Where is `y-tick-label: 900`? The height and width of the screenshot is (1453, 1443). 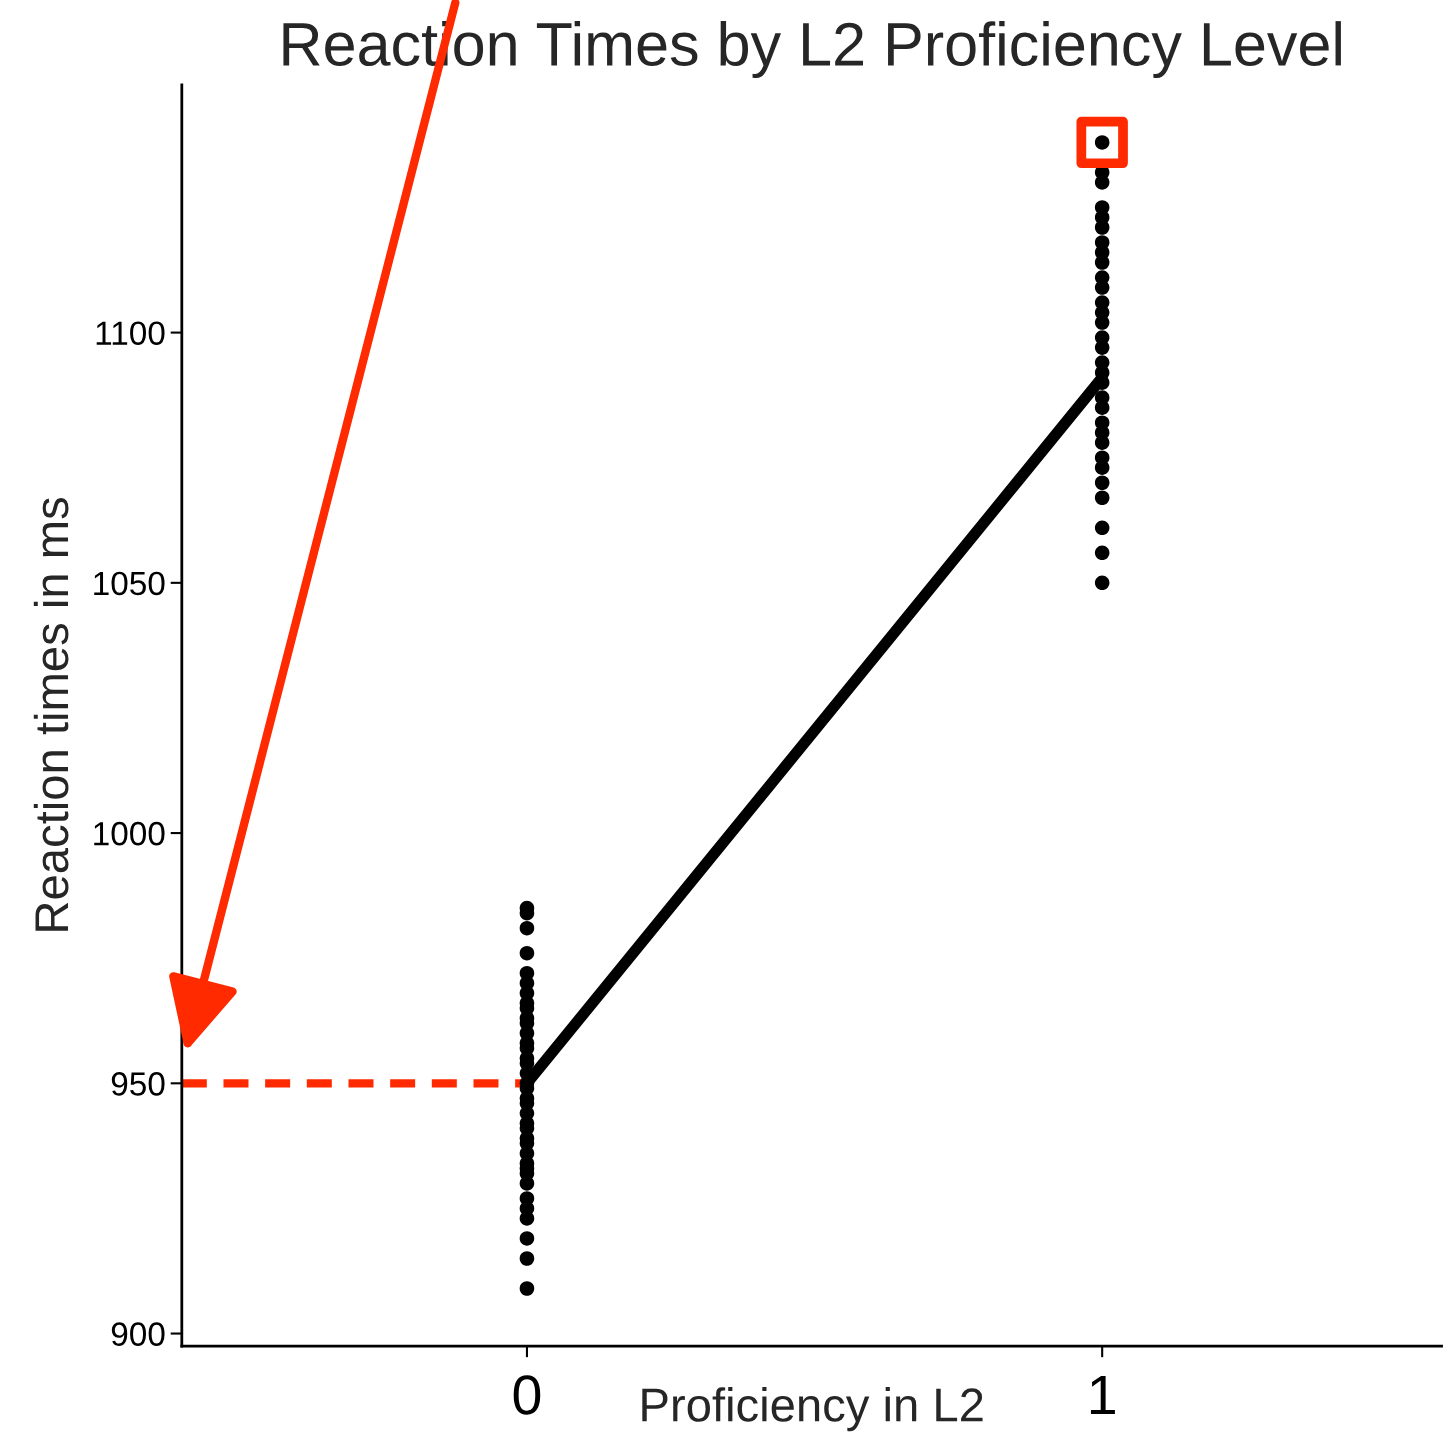
y-tick-label: 900 is located at coordinates (138, 1334).